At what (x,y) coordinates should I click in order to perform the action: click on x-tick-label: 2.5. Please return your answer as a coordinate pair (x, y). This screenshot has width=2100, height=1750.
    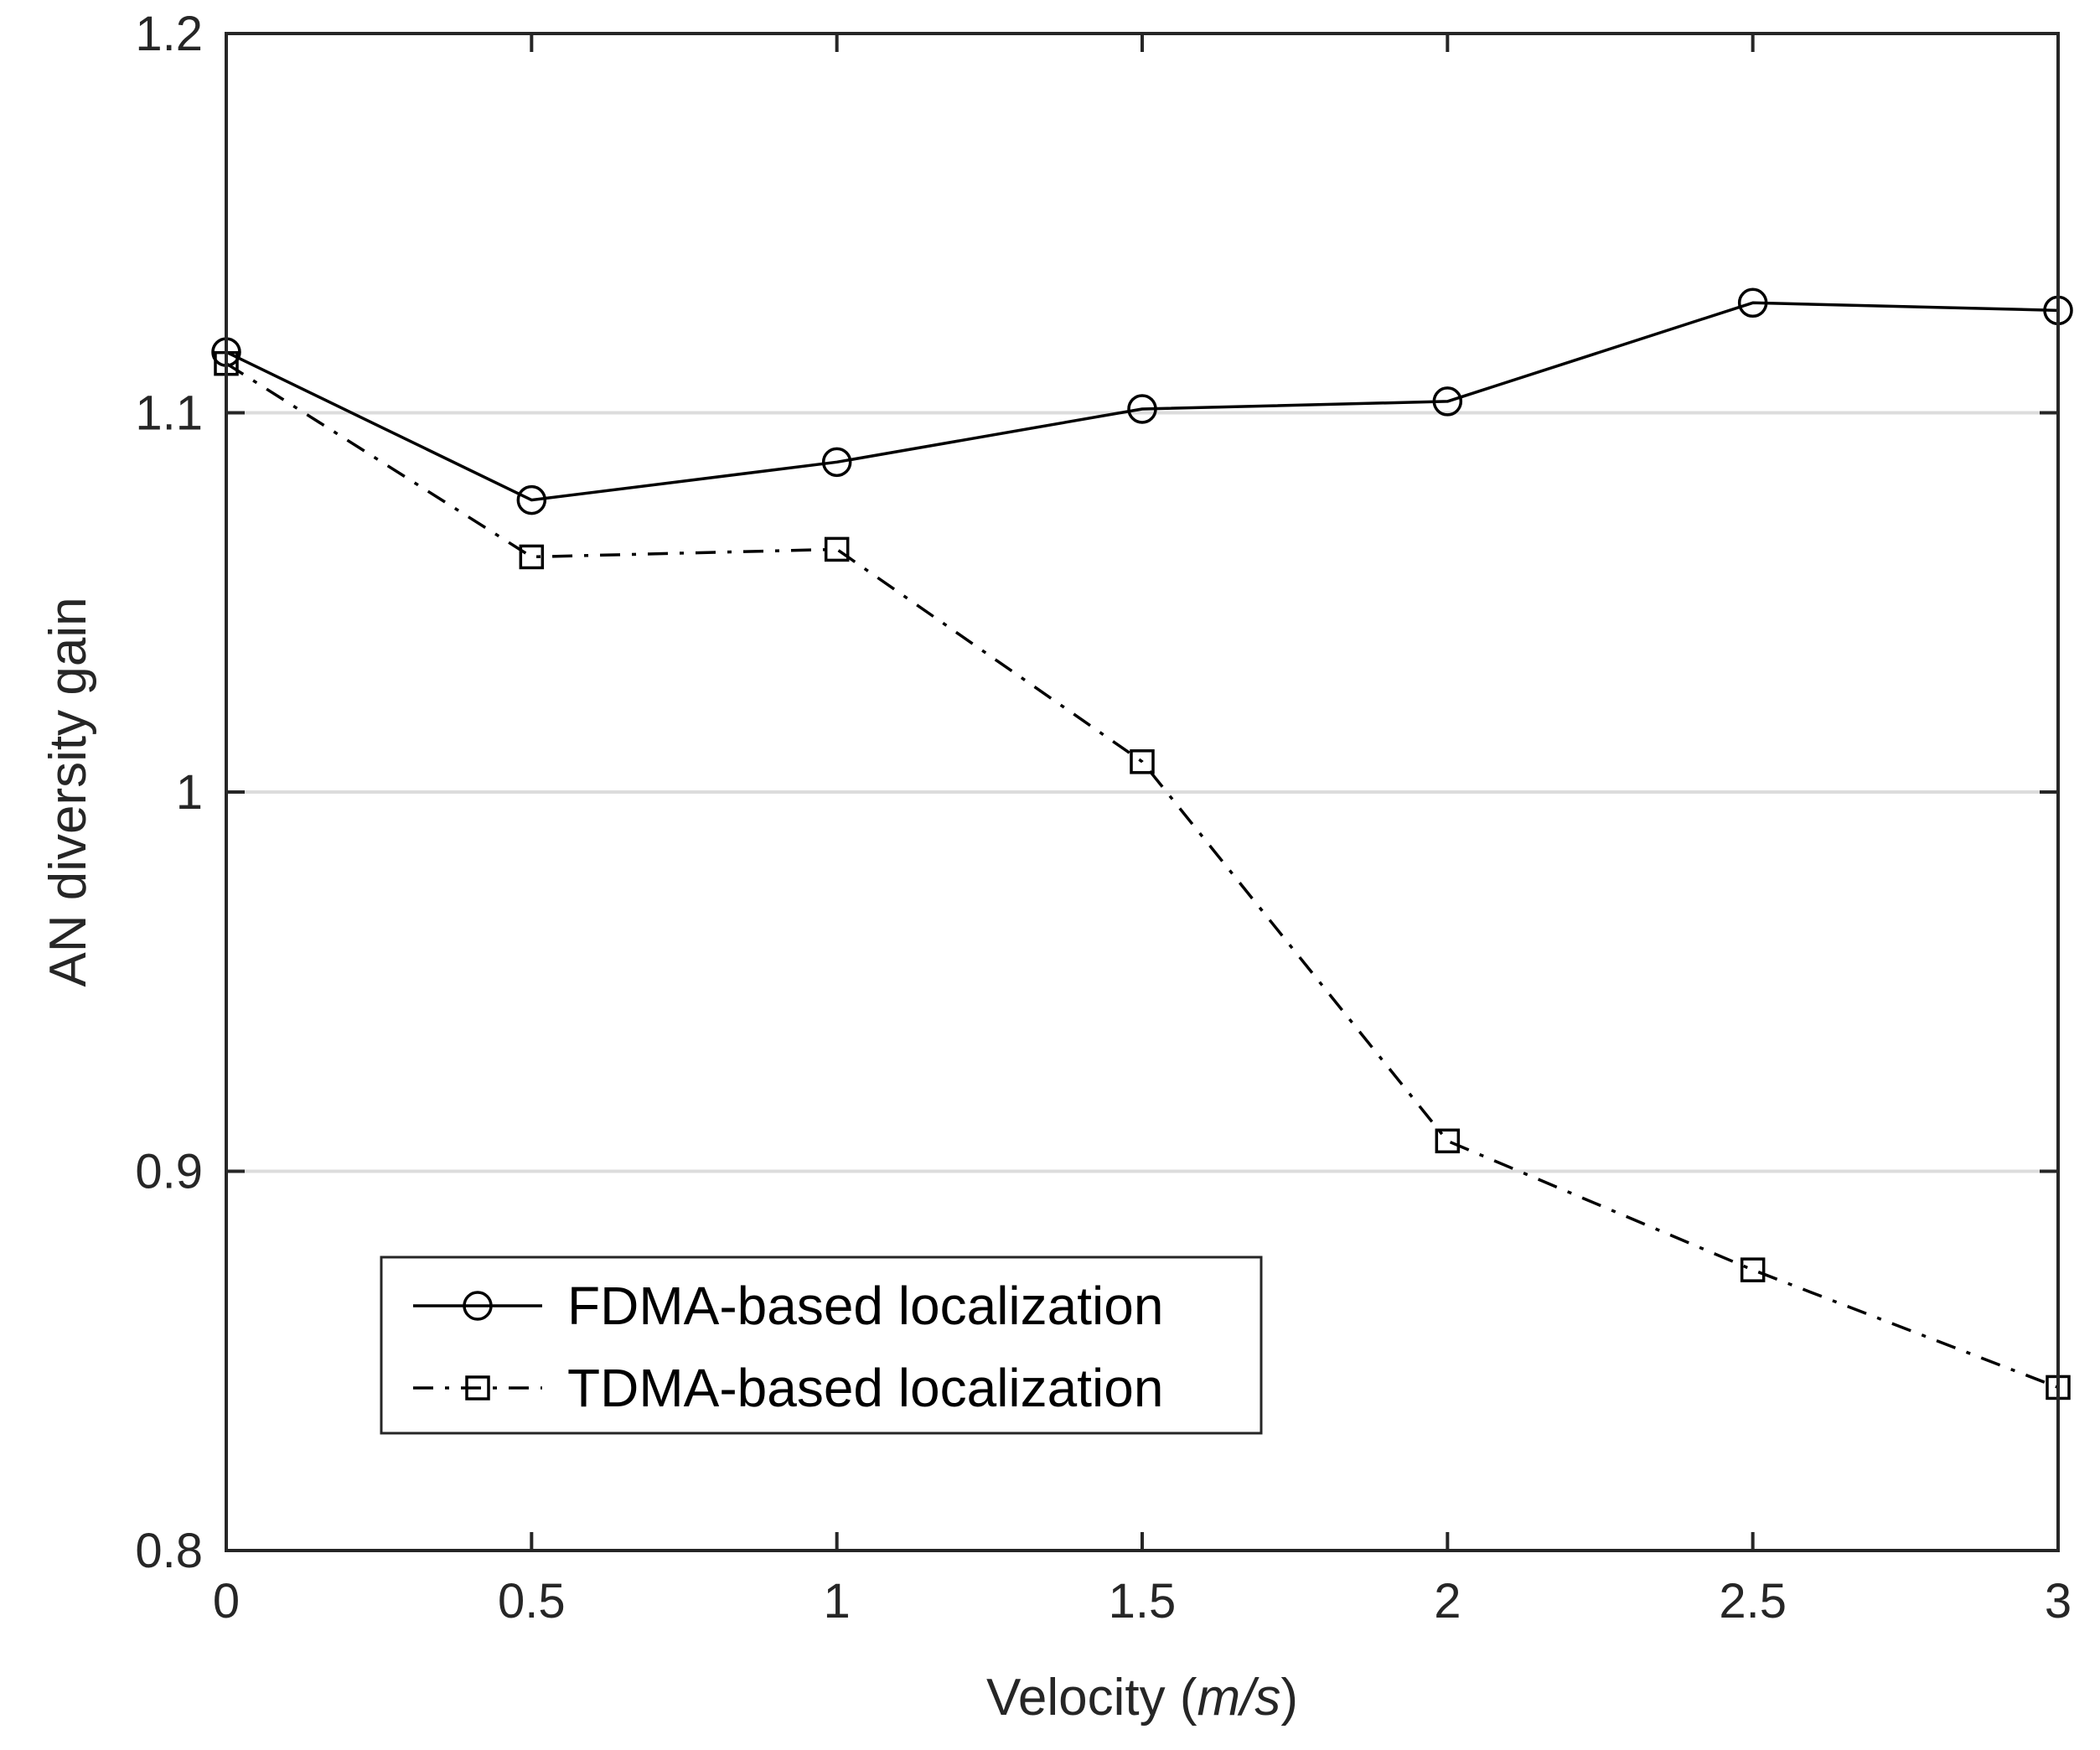
    Looking at the image, I should click on (1753, 1601).